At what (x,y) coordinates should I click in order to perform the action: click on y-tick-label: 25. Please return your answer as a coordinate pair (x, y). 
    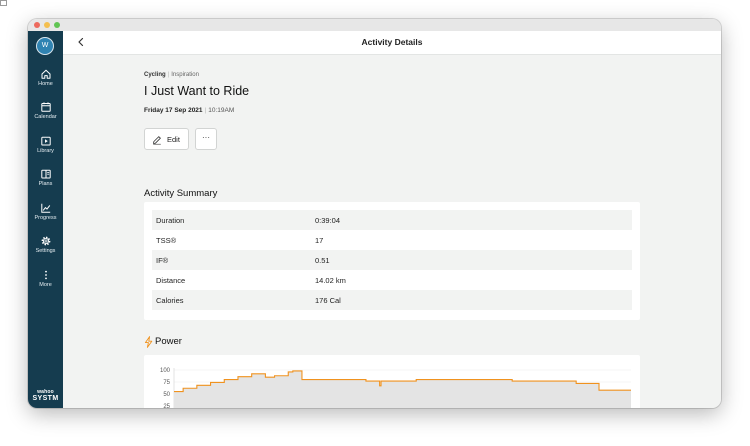
    Looking at the image, I should click on (166, 406).